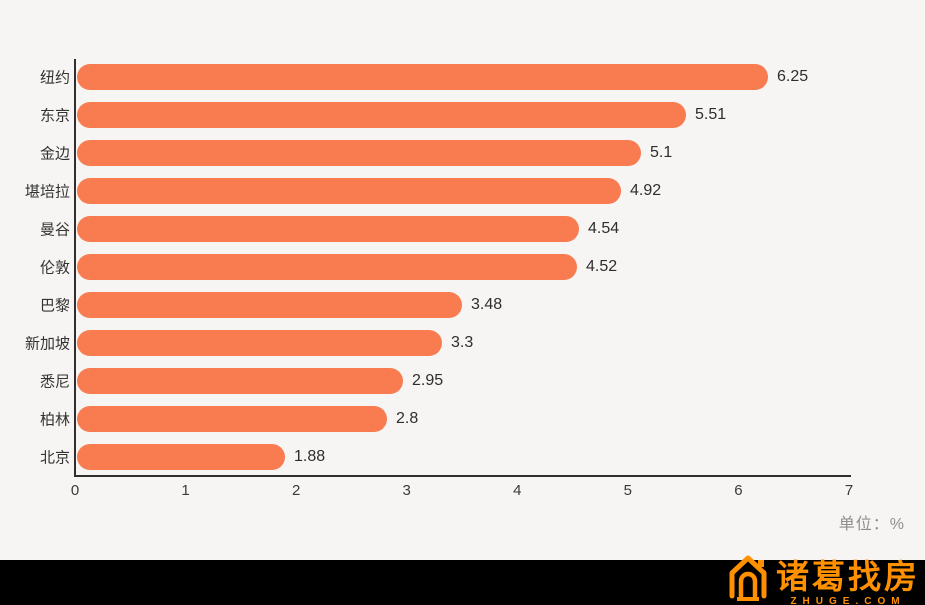  Describe the element at coordinates (462, 582) in the screenshot. I see `footer-black-bar` at that location.